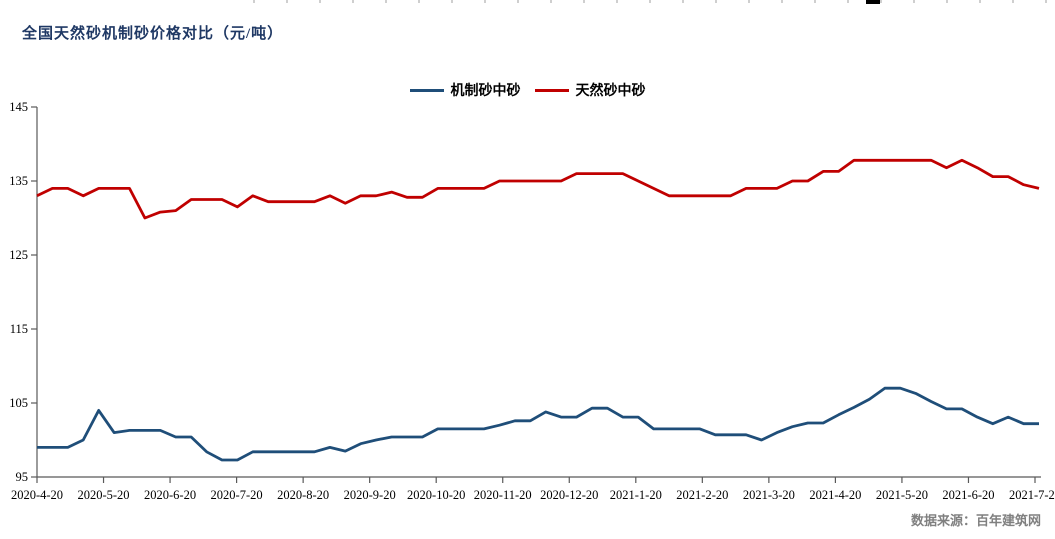 This screenshot has width=1055, height=539. Describe the element at coordinates (551, 90) in the screenshot. I see `legend-line-swatch-red` at that location.